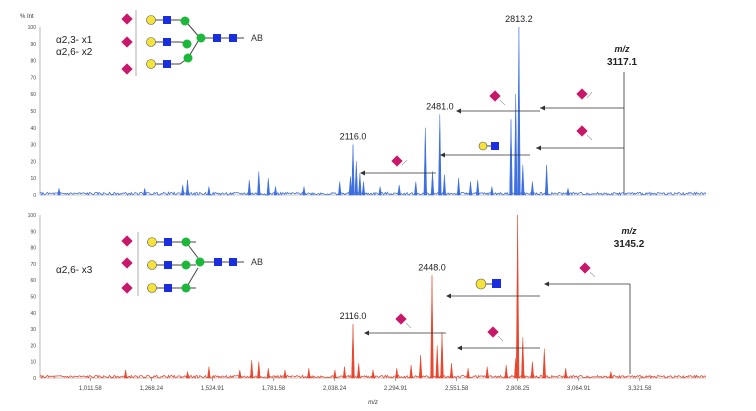 The image size is (756, 411). Describe the element at coordinates (622, 62) in the screenshot. I see `top-parent-mz: 3117.1` at that location.